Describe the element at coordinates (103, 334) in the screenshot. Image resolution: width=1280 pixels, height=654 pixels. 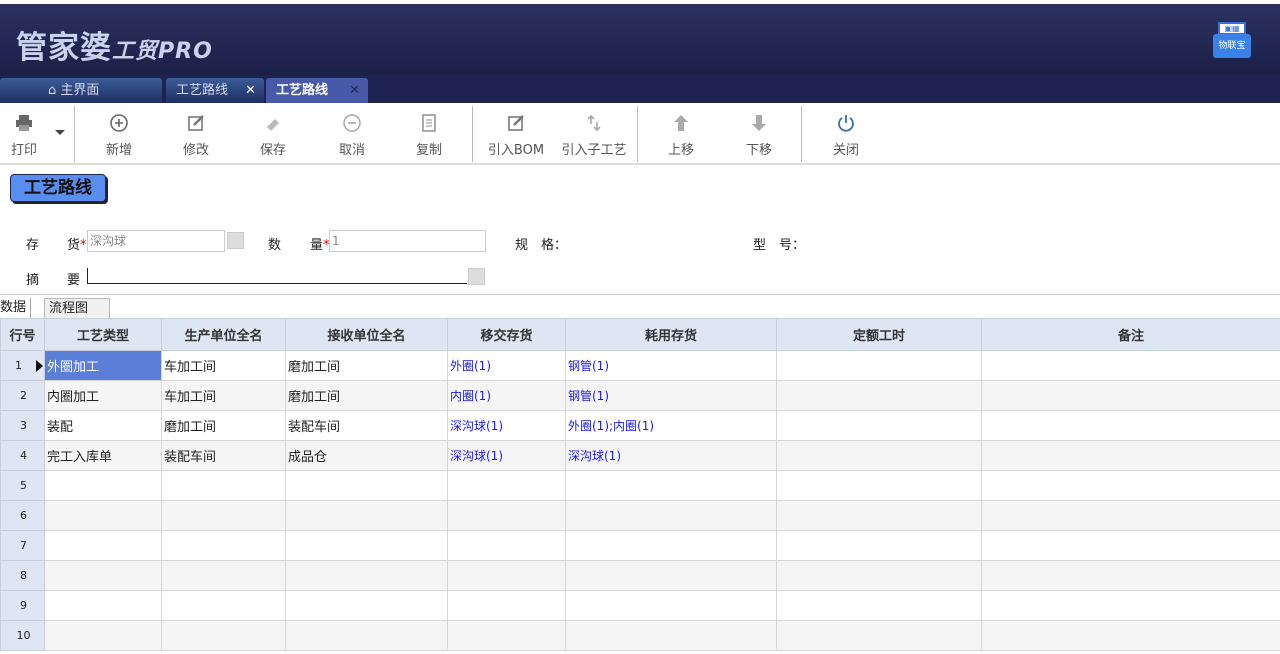
I see `column-header: 工艺类型` at that location.